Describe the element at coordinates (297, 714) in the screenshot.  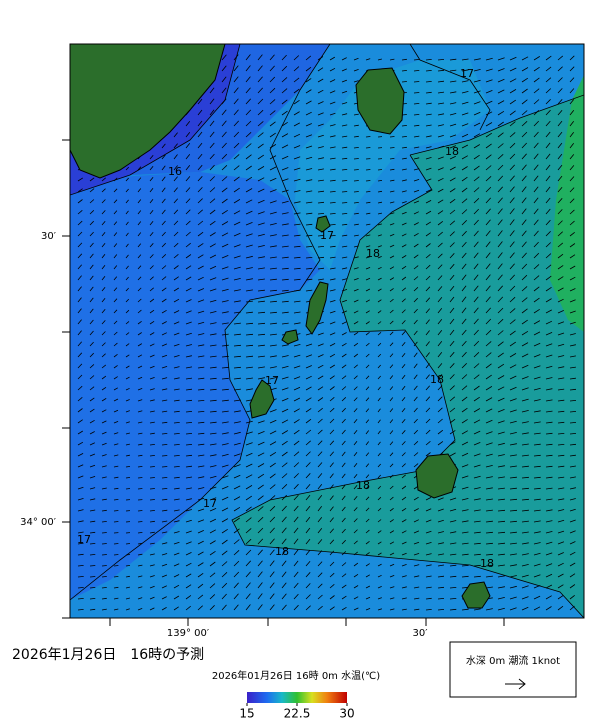
I see `colorbar-tick-label: 22.5` at that location.